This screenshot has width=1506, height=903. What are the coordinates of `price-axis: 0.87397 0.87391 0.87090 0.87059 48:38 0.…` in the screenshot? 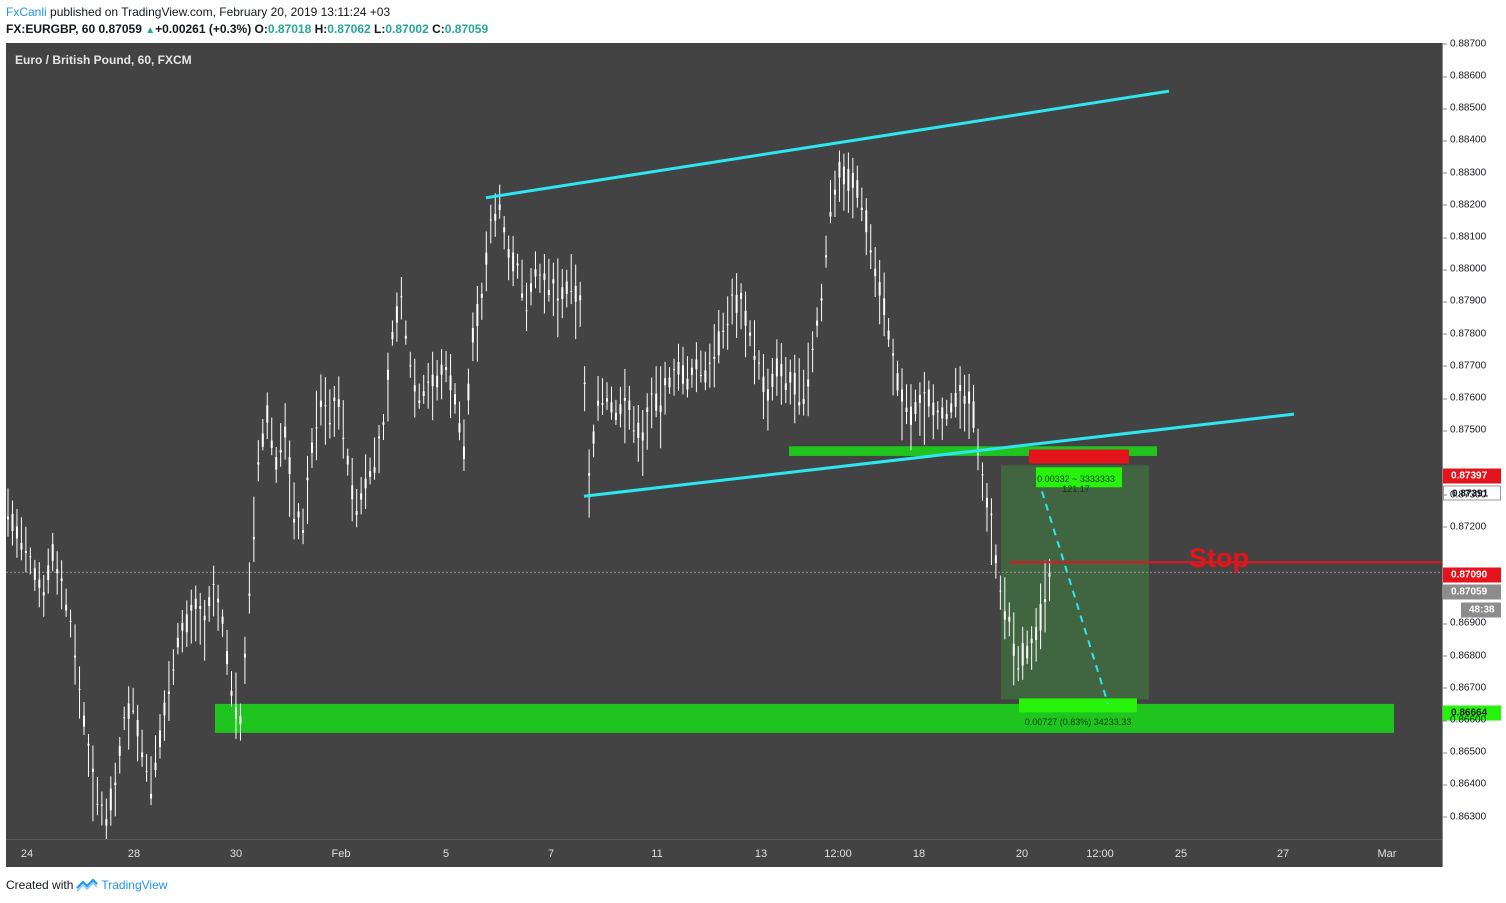 It's located at (1471, 452).